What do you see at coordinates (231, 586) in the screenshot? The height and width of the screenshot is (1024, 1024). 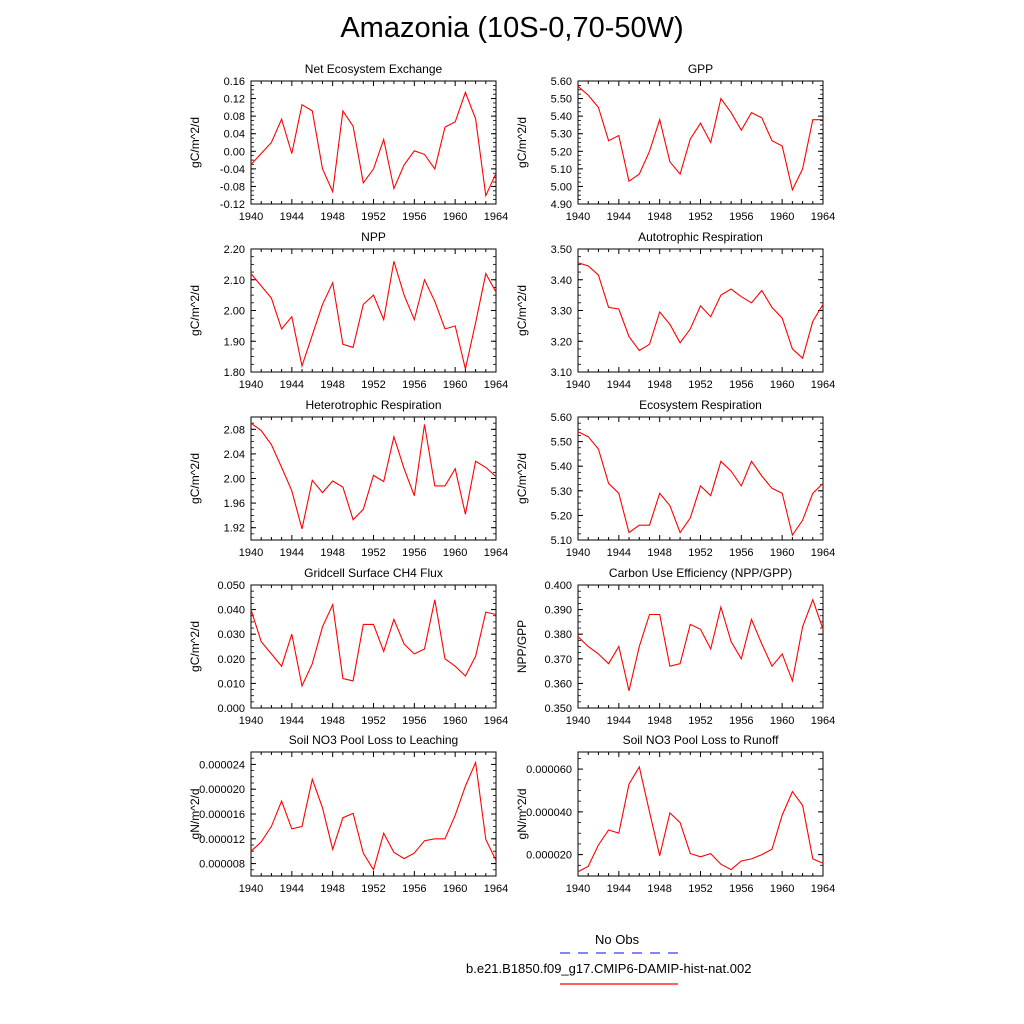 I see `y-tick-label: 0.050` at bounding box center [231, 586].